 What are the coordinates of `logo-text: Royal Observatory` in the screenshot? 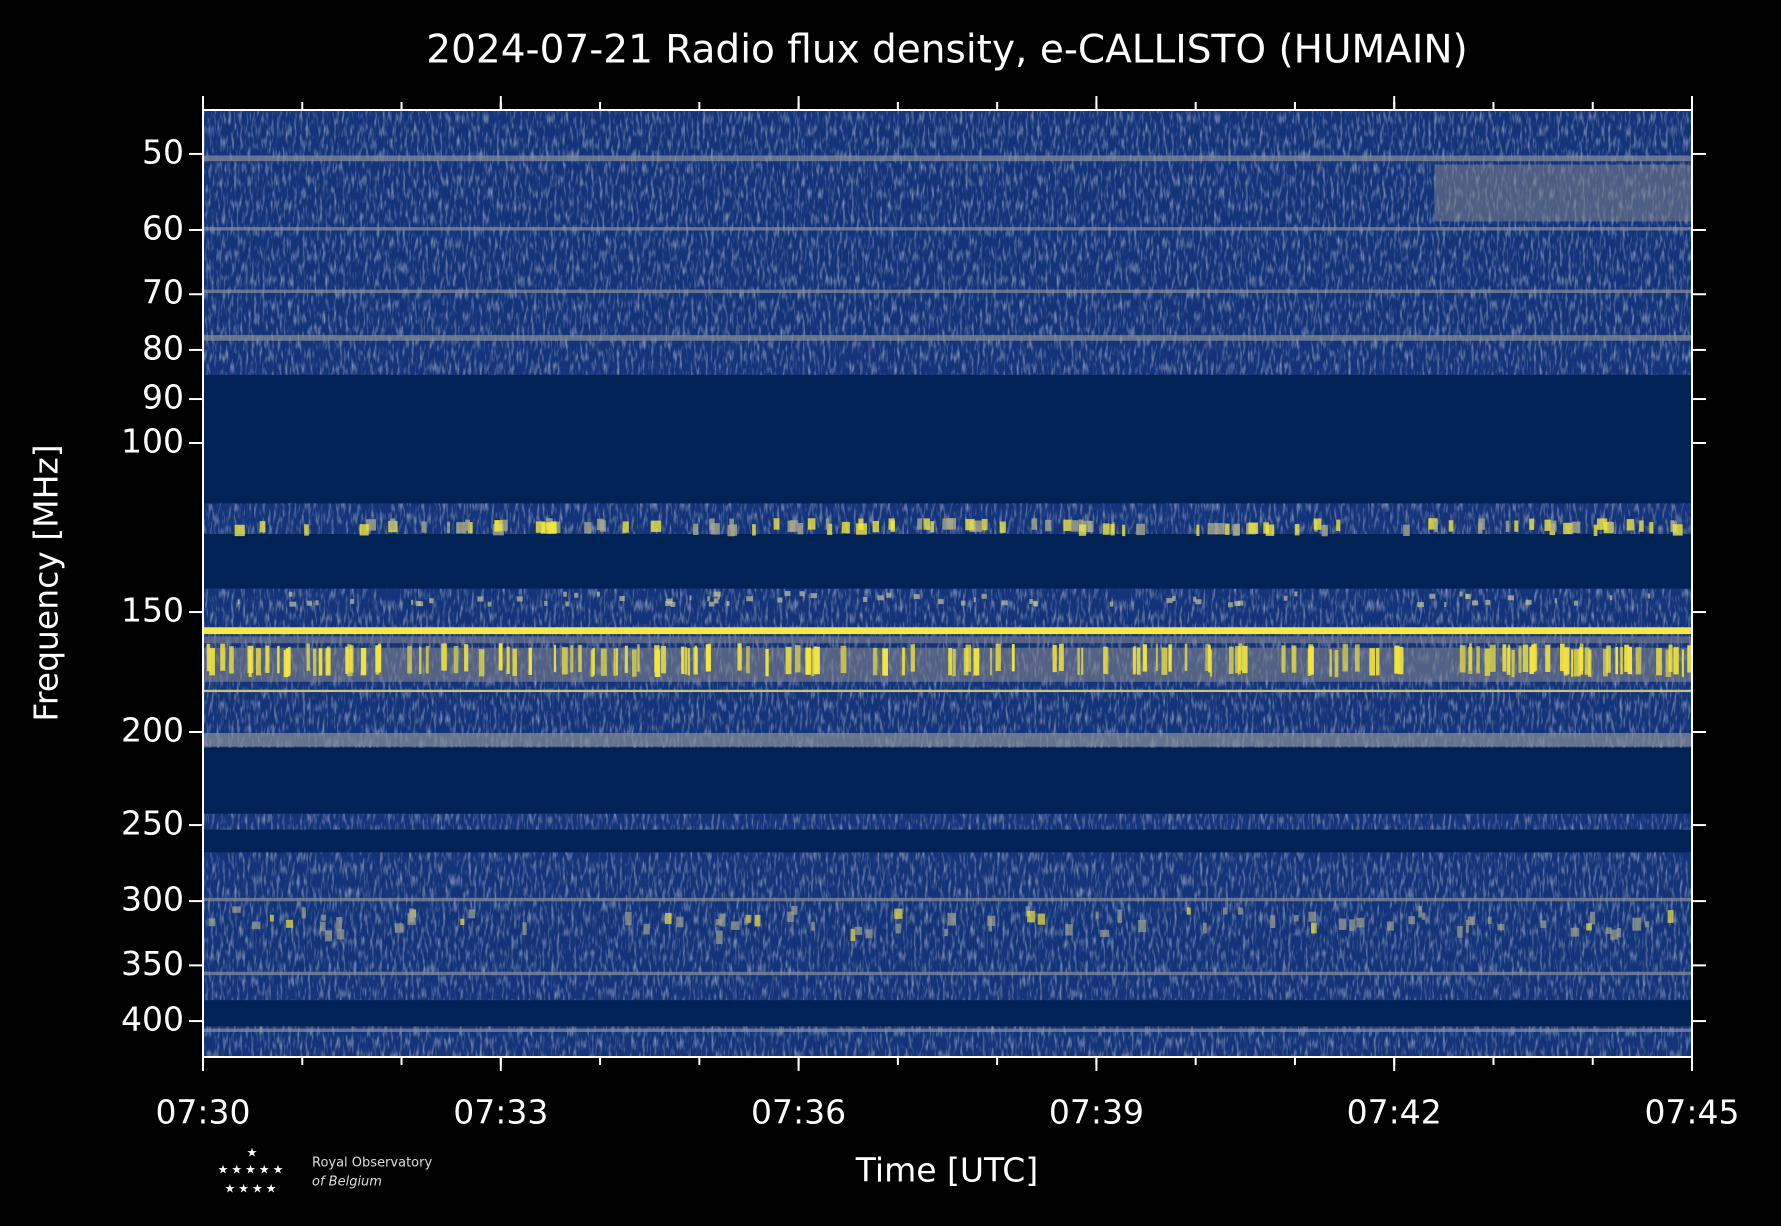 It's located at (372, 1163).